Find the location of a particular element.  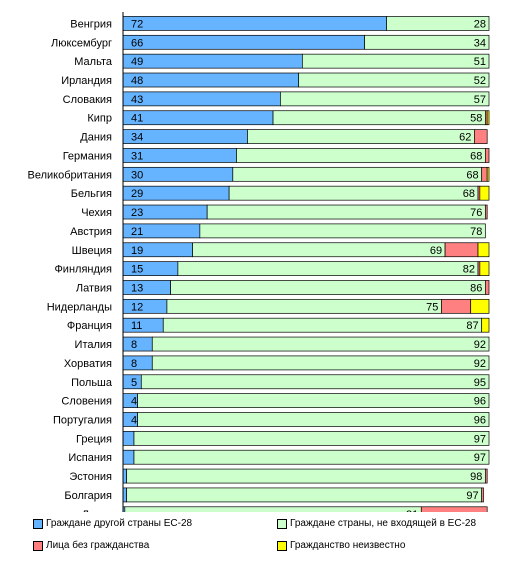

legend-label-stateless: Лица без гражданства is located at coordinates (98, 545).